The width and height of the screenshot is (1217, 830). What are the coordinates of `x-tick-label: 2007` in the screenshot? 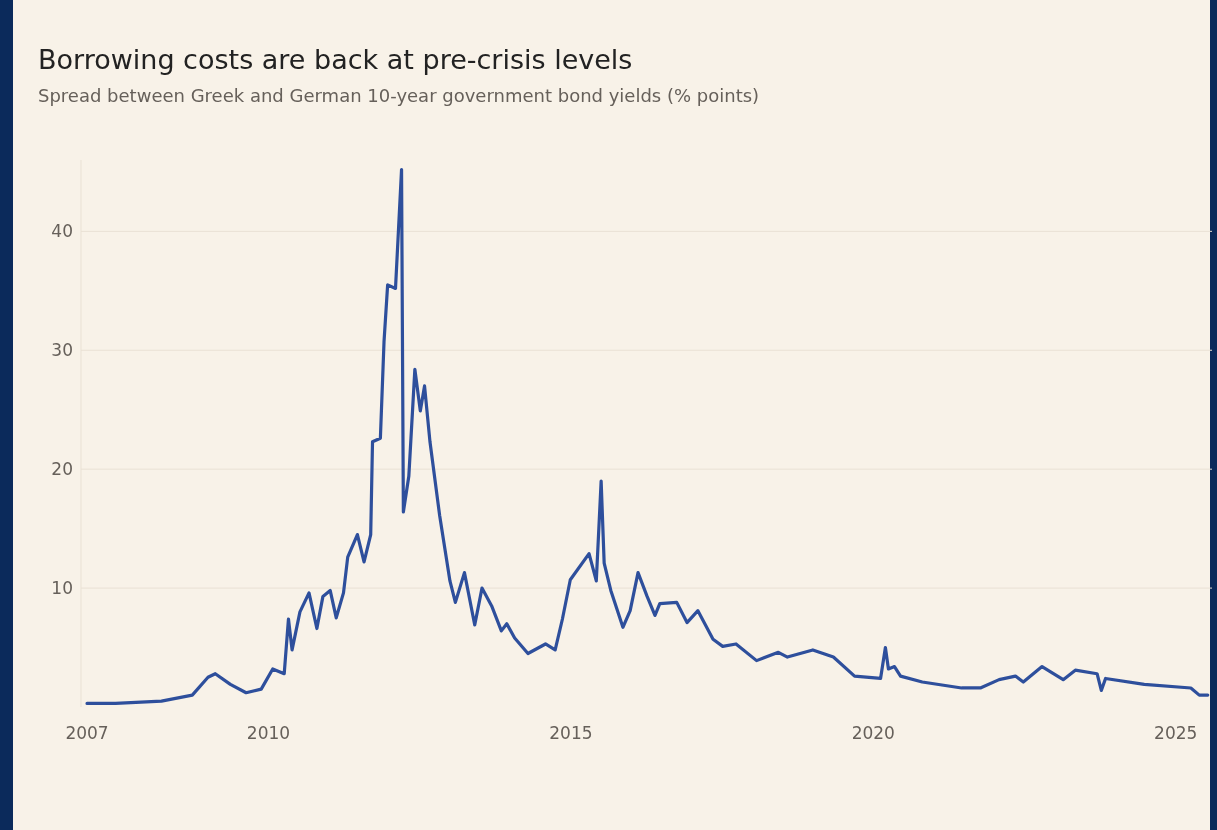 It's located at (87, 733).